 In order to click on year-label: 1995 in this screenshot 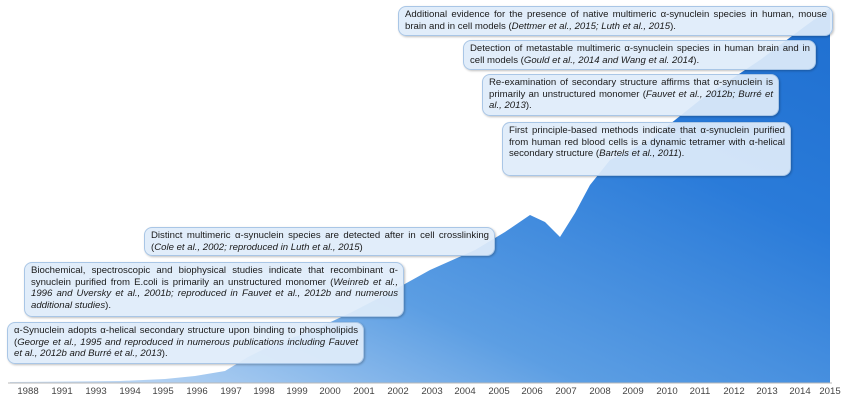, I will do `click(163, 391)`.